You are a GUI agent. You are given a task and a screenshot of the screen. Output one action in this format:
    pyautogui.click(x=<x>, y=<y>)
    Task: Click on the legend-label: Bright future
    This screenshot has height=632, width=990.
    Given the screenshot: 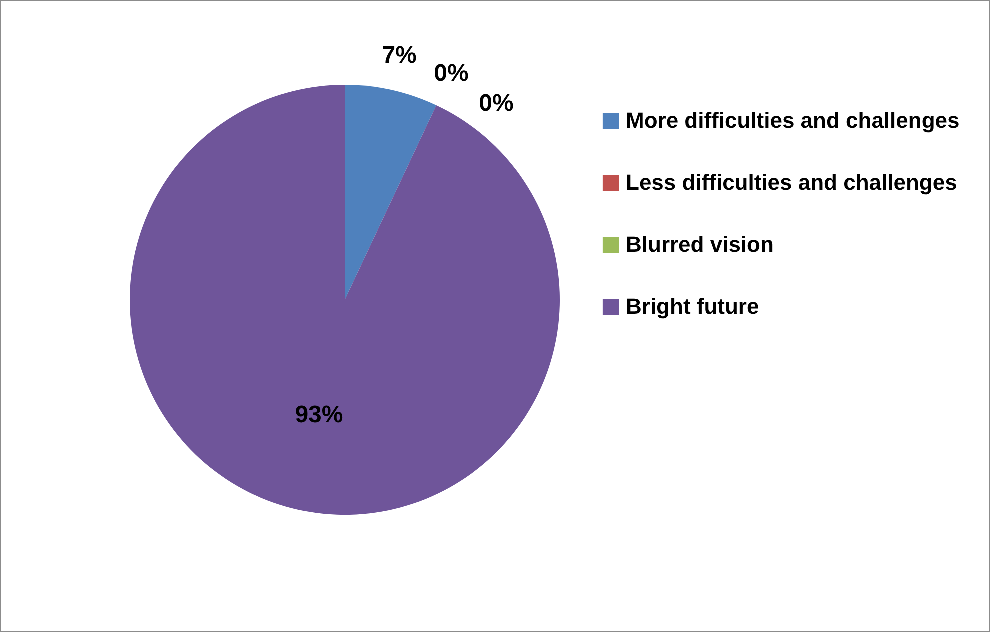 What is the action you would take?
    pyautogui.click(x=693, y=306)
    